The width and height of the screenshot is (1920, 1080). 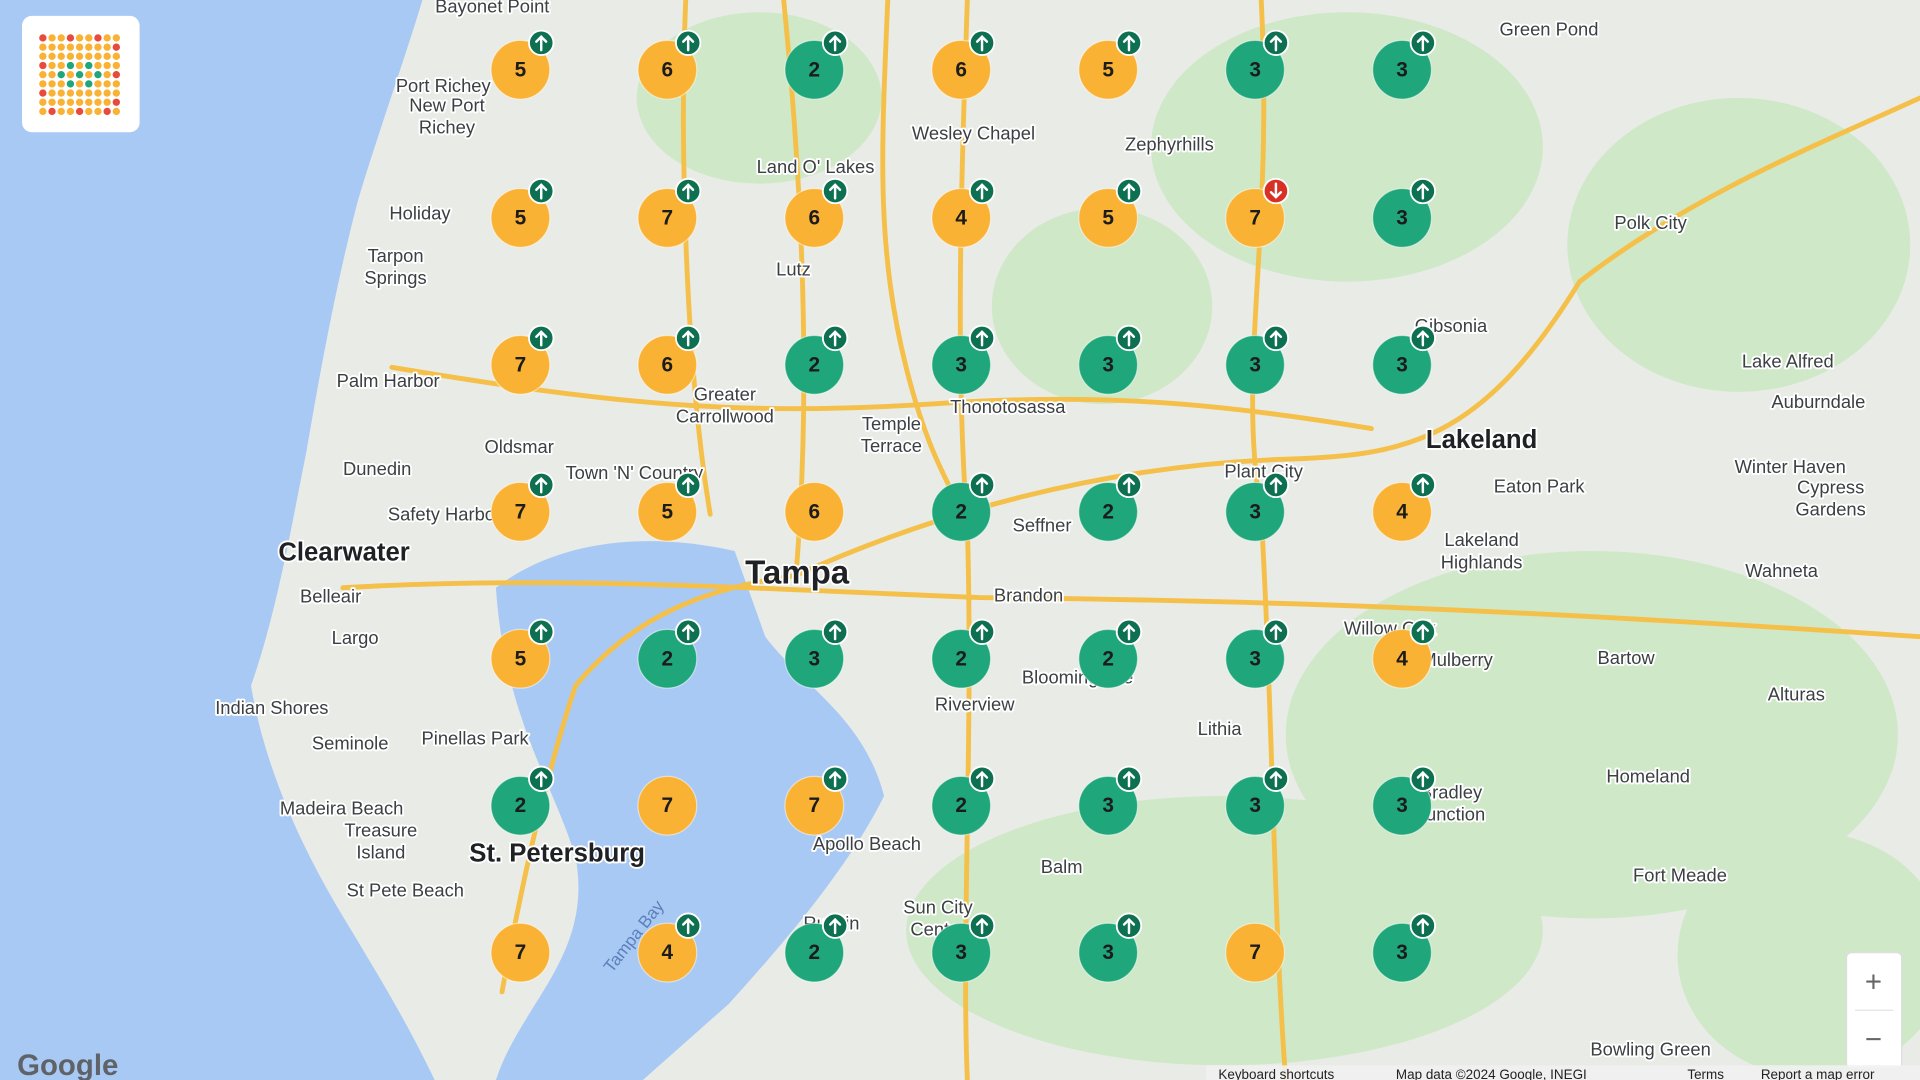 I want to click on attribution-link: Report a map error, so click(x=1818, y=1073).